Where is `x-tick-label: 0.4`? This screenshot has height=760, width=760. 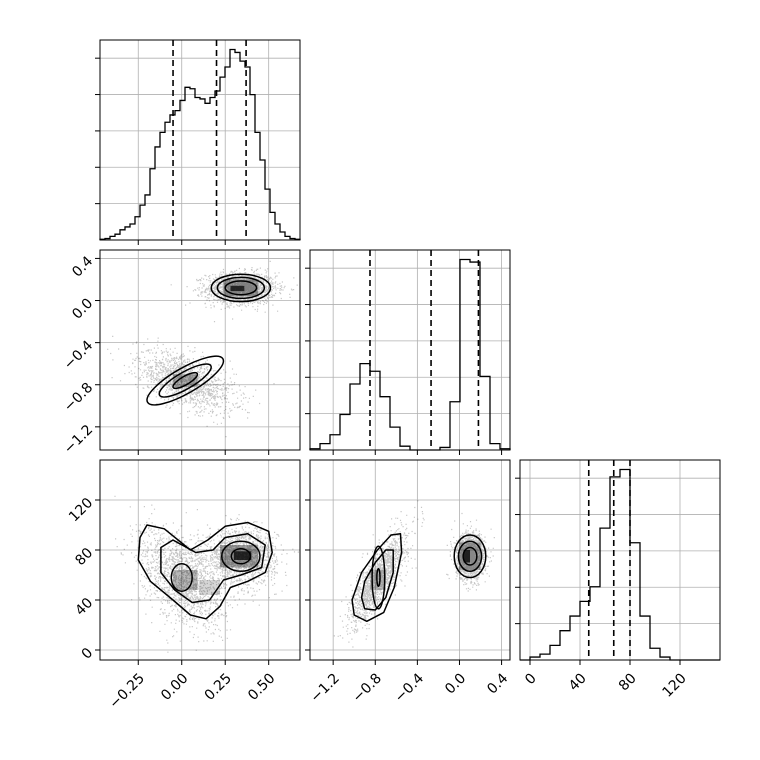
x-tick-label: 0.4 is located at coordinates (497, 683).